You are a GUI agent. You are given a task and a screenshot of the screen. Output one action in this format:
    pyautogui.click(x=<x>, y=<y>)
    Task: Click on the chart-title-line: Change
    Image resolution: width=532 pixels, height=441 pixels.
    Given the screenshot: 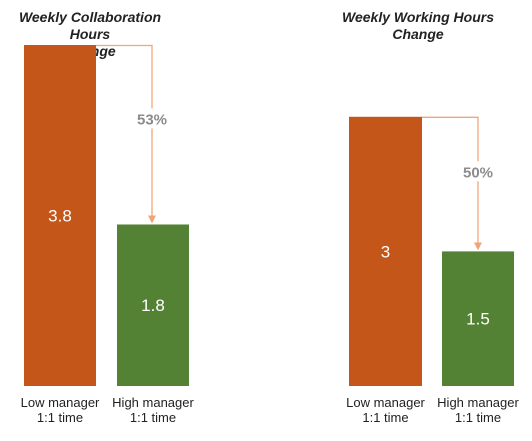 What is the action you would take?
    pyautogui.click(x=418, y=34)
    